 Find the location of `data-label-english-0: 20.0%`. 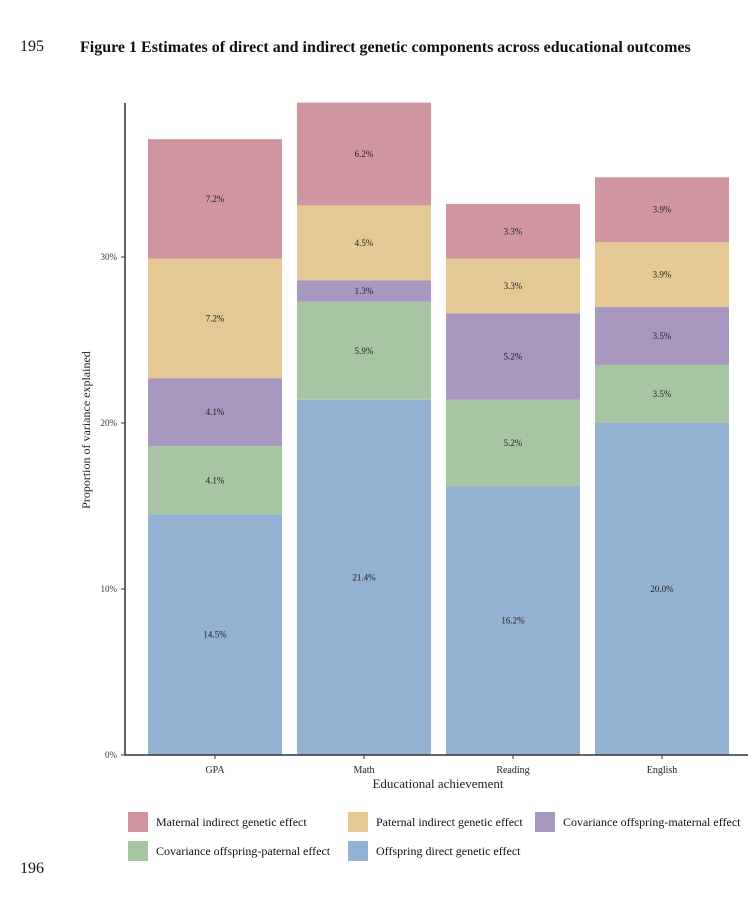

data-label-english-0: 20.0% is located at coordinates (662, 589).